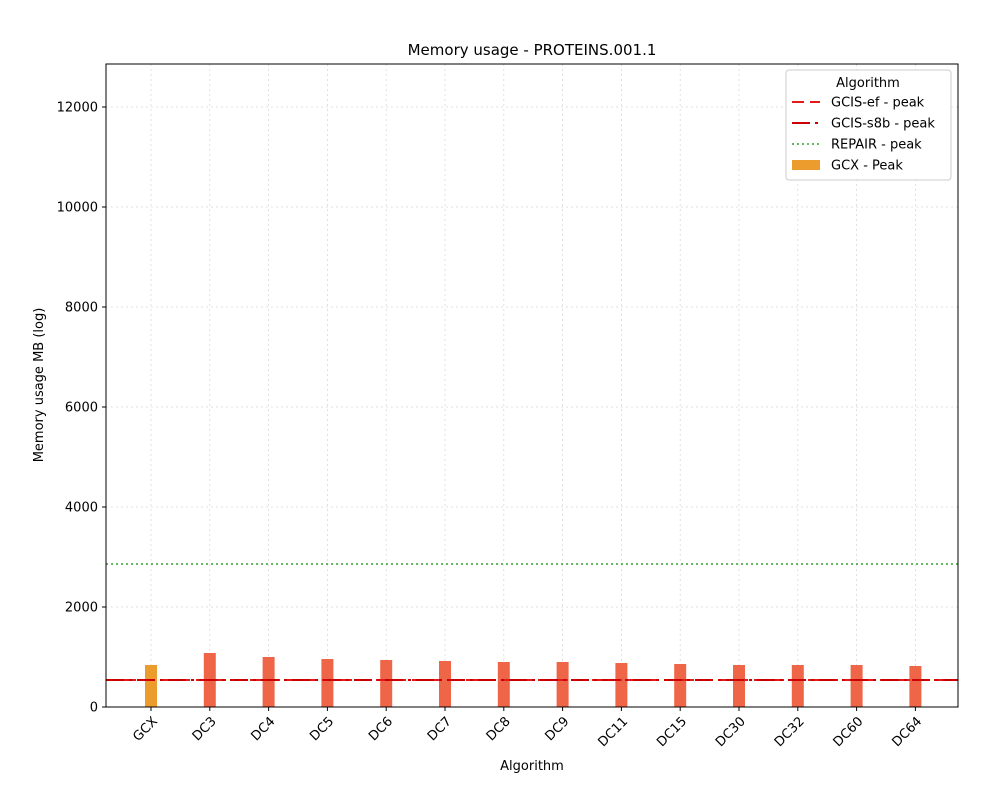 Image resolution: width=1000 pixels, height=804 pixels. What do you see at coordinates (532, 50) in the screenshot?
I see `chart-title: Memory usage - PROTEINS.001.1` at bounding box center [532, 50].